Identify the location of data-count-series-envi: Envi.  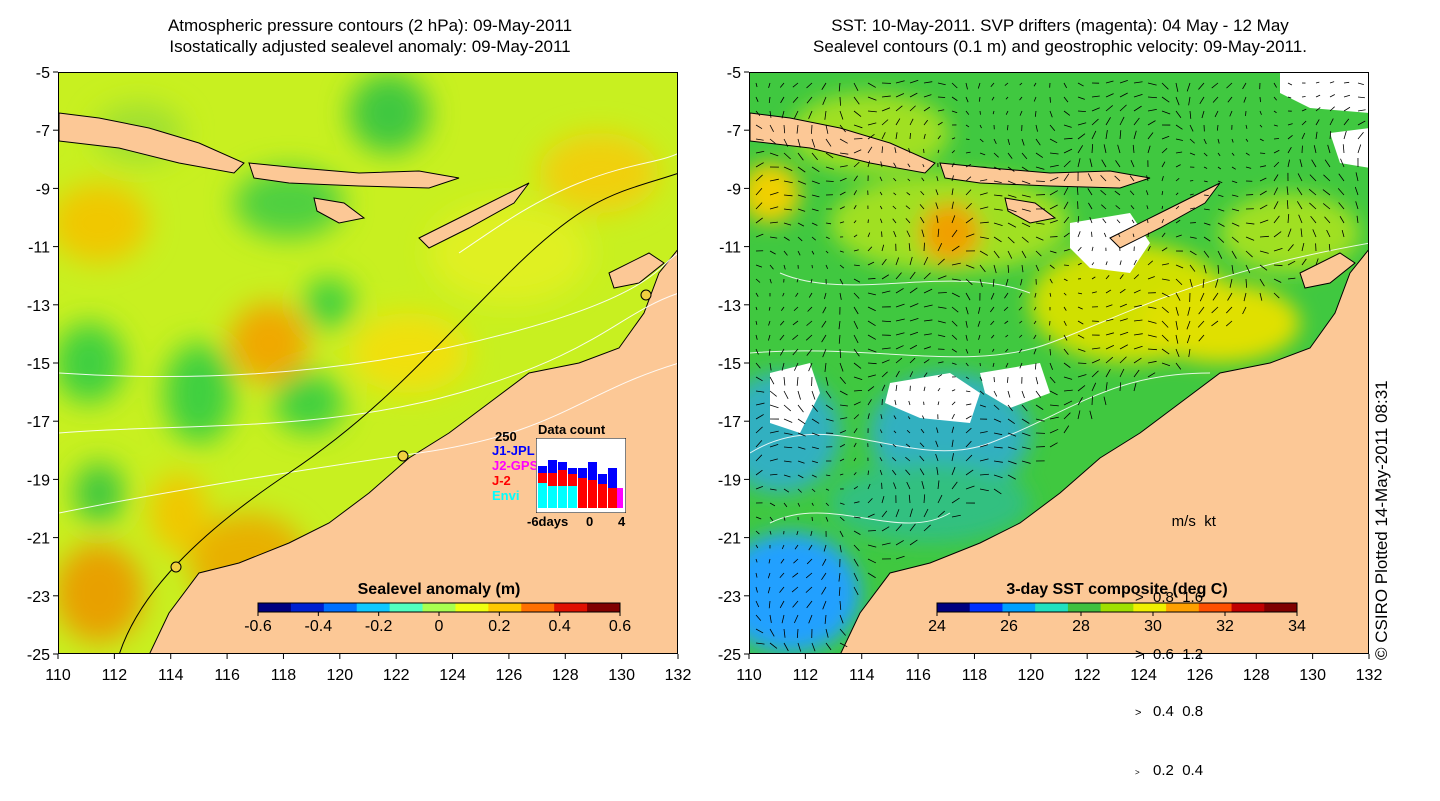
(505, 495).